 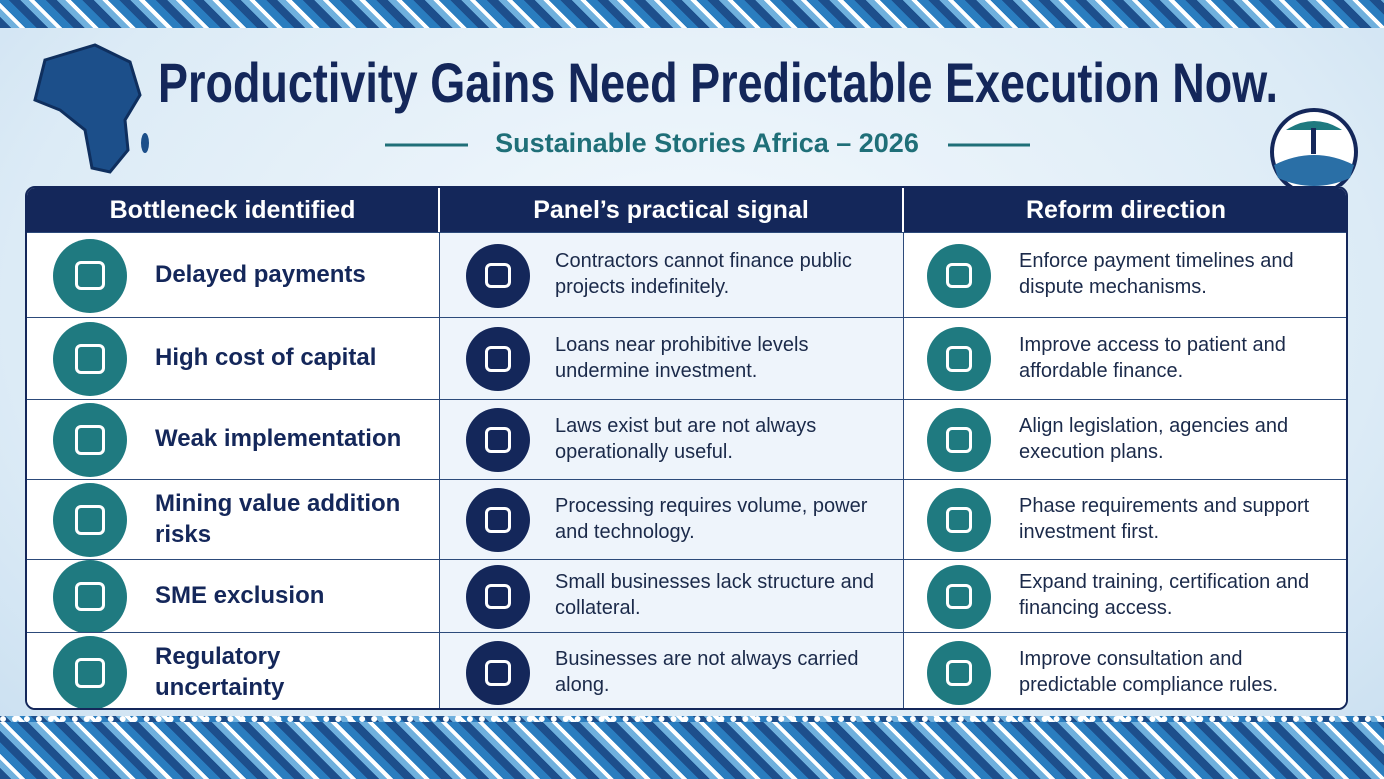 What do you see at coordinates (260, 274) in the screenshot?
I see `bottleneck: Delayed payments` at bounding box center [260, 274].